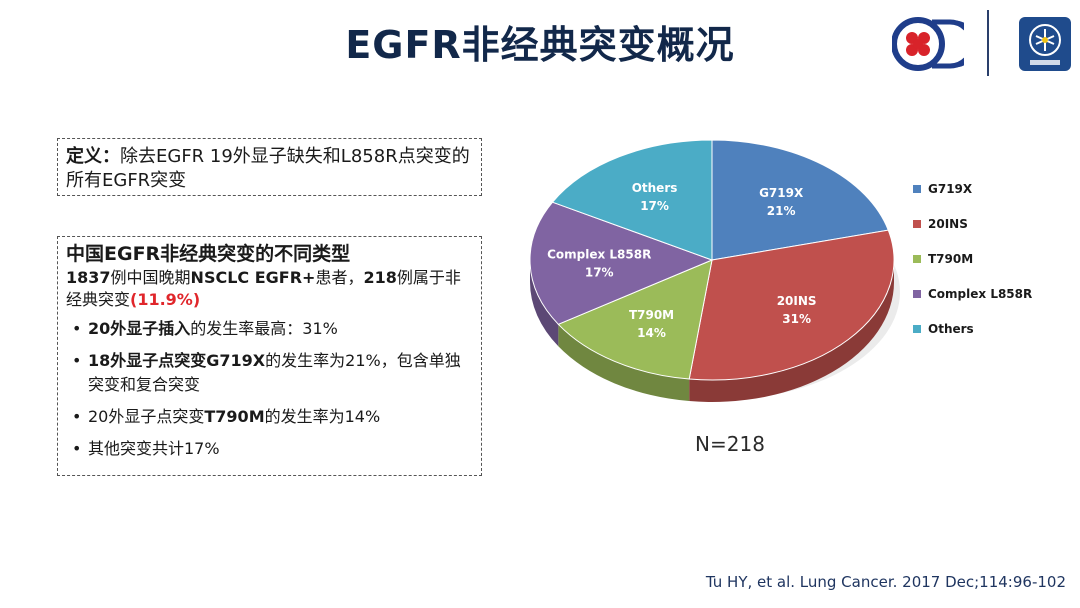 The width and height of the screenshot is (1080, 608). I want to click on legend-label: T790M, so click(950, 259).